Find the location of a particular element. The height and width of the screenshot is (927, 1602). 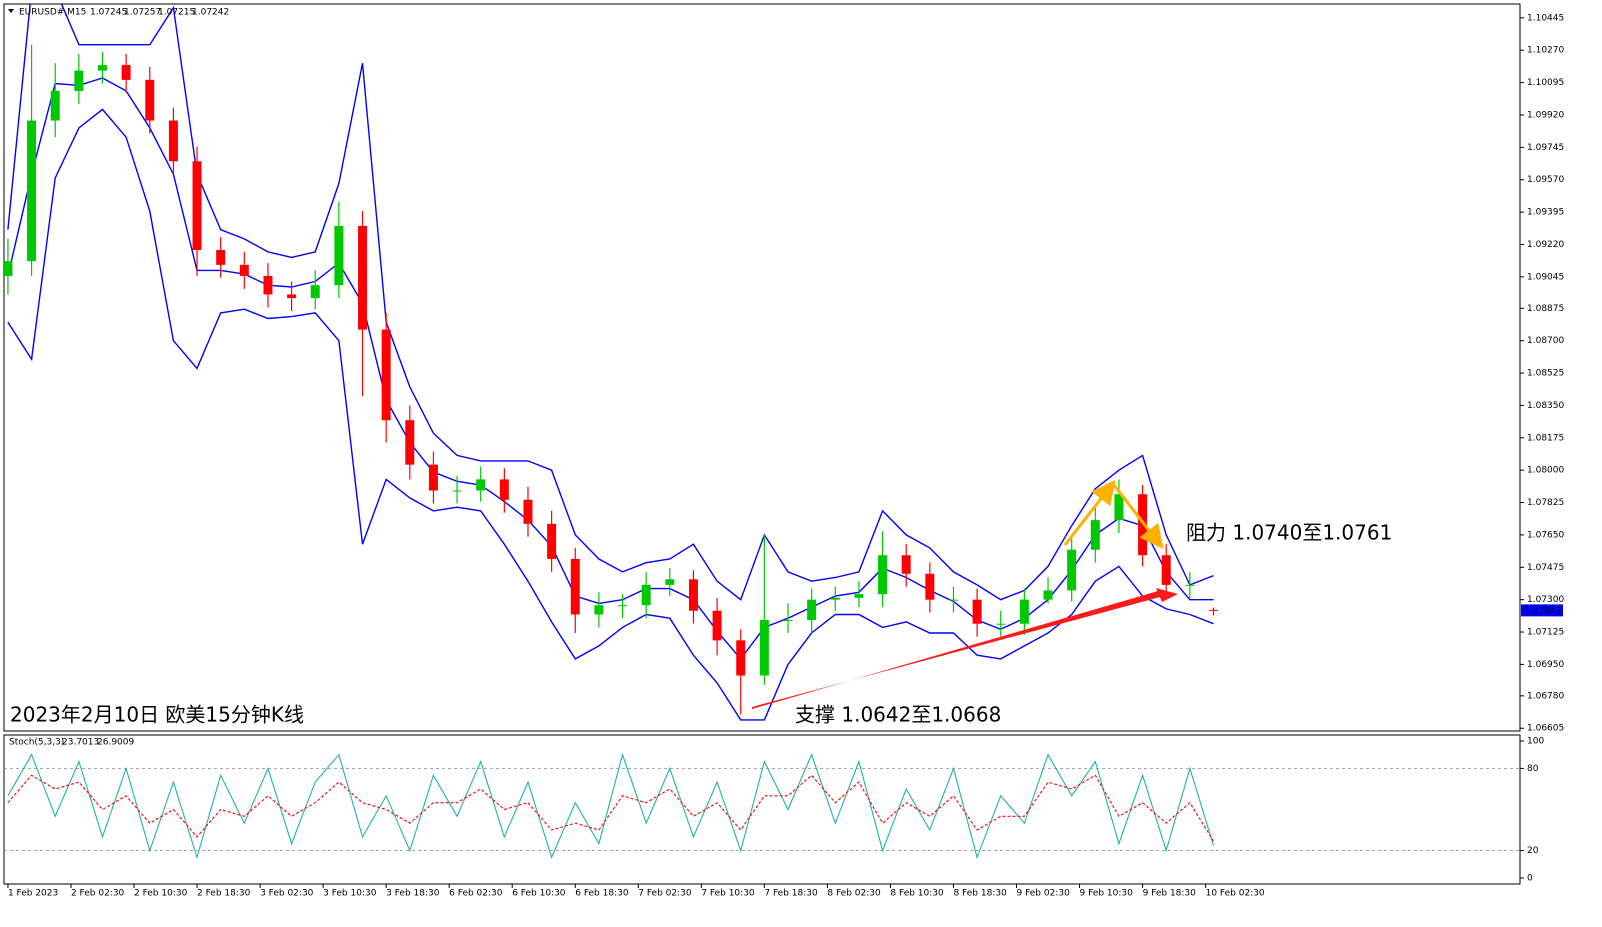

y-tick-label: 1.09045 is located at coordinates (1545, 277).